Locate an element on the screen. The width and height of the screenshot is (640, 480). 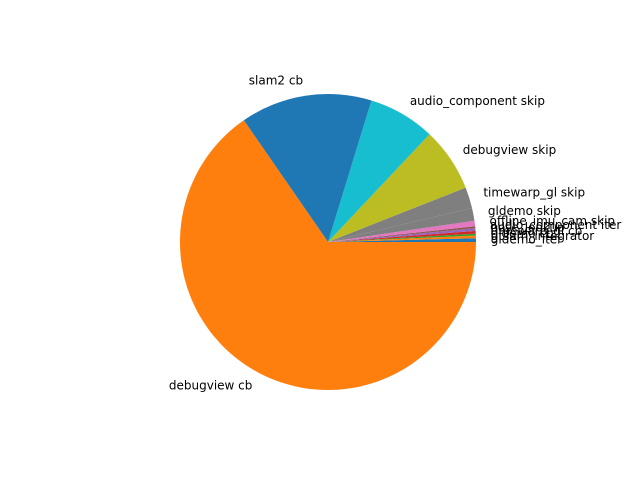
pie-slice-slam2-cb is located at coordinates (307, 168).